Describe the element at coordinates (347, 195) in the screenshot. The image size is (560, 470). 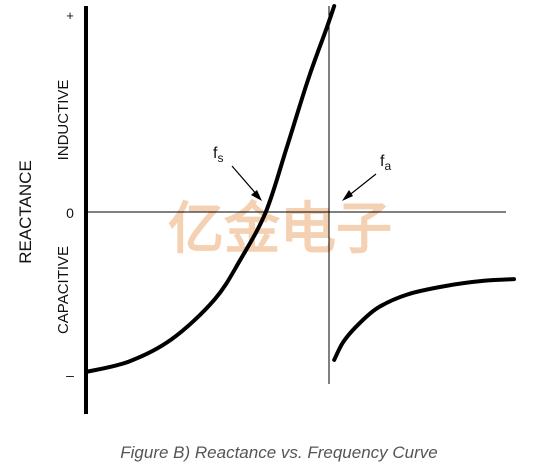
I see `fa-arrow-head` at that location.